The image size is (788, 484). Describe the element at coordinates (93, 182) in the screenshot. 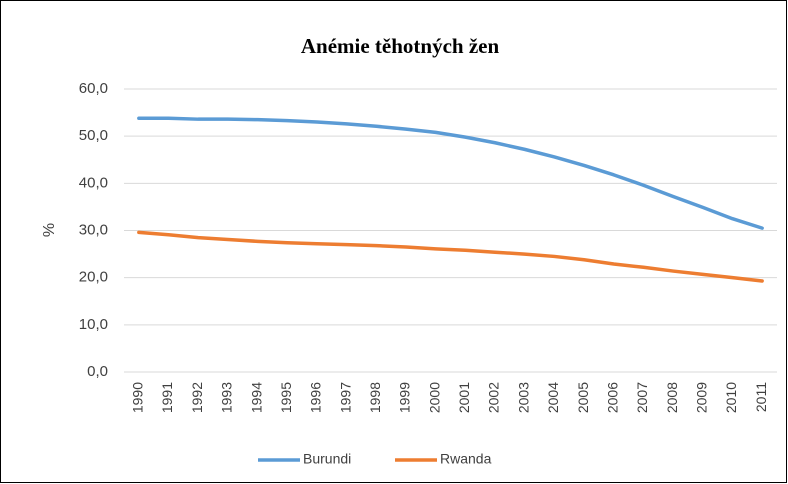

I see `y-tick-label: 40,0` at that location.